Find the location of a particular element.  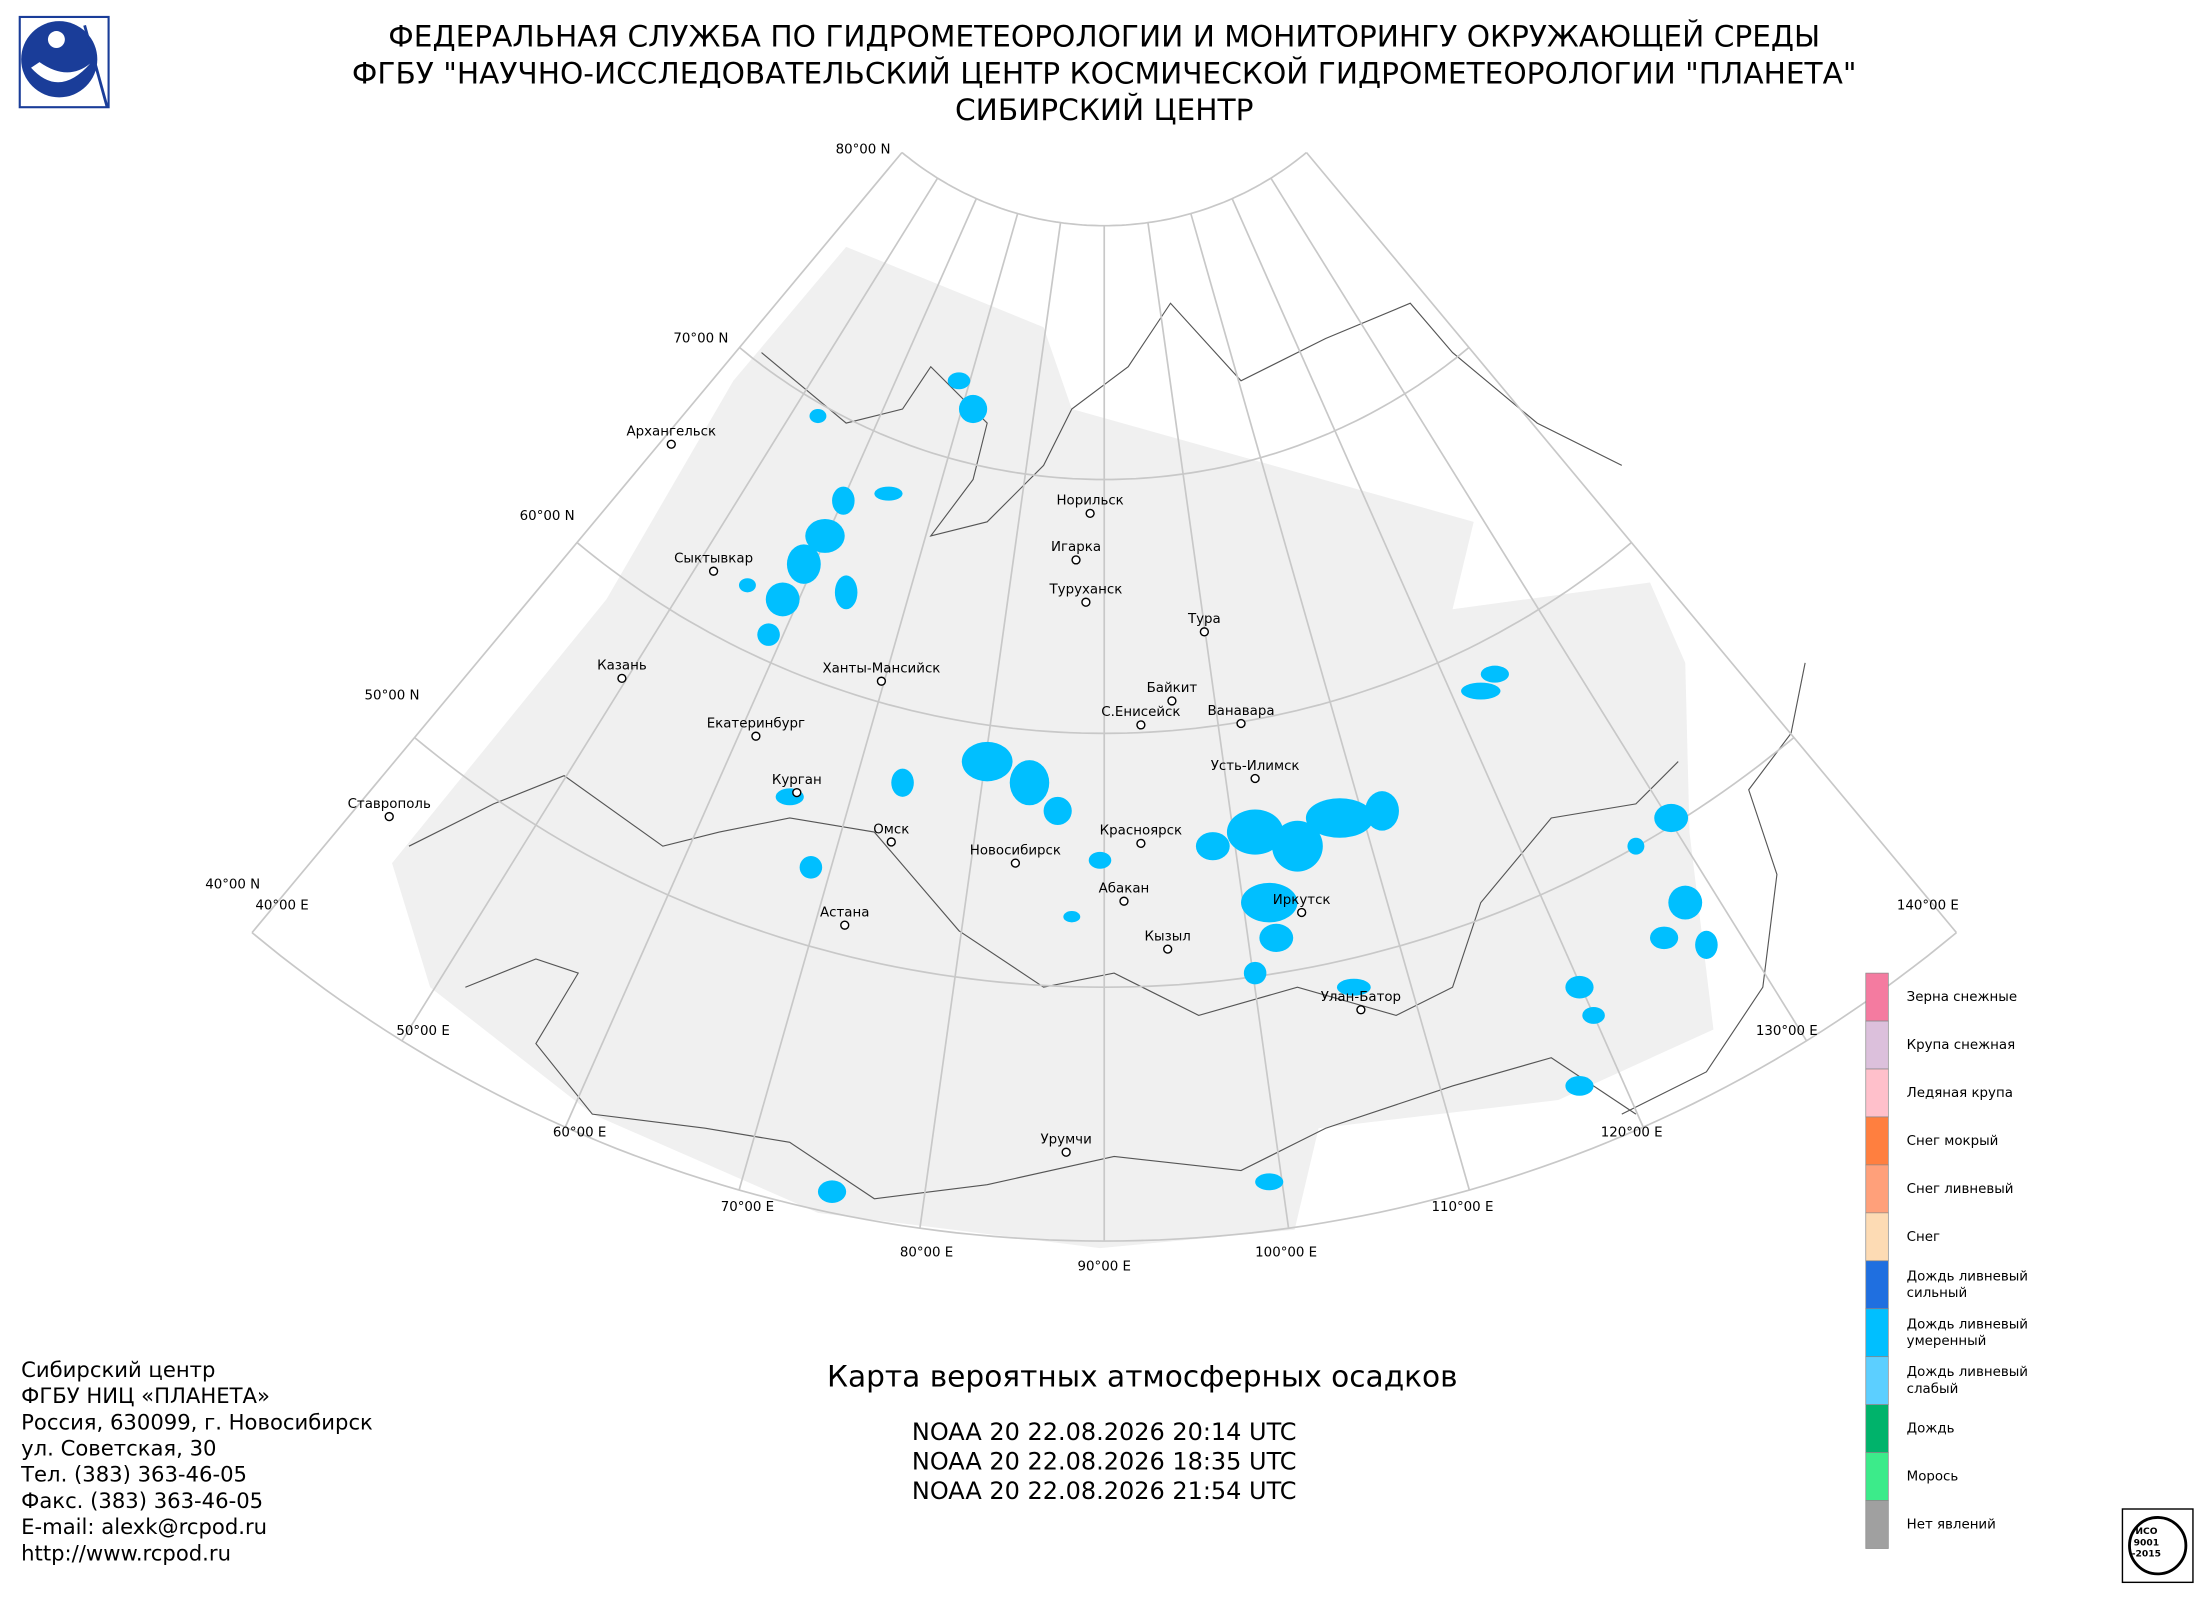

legend-label: Снег ливневый is located at coordinates (1960, 1189).